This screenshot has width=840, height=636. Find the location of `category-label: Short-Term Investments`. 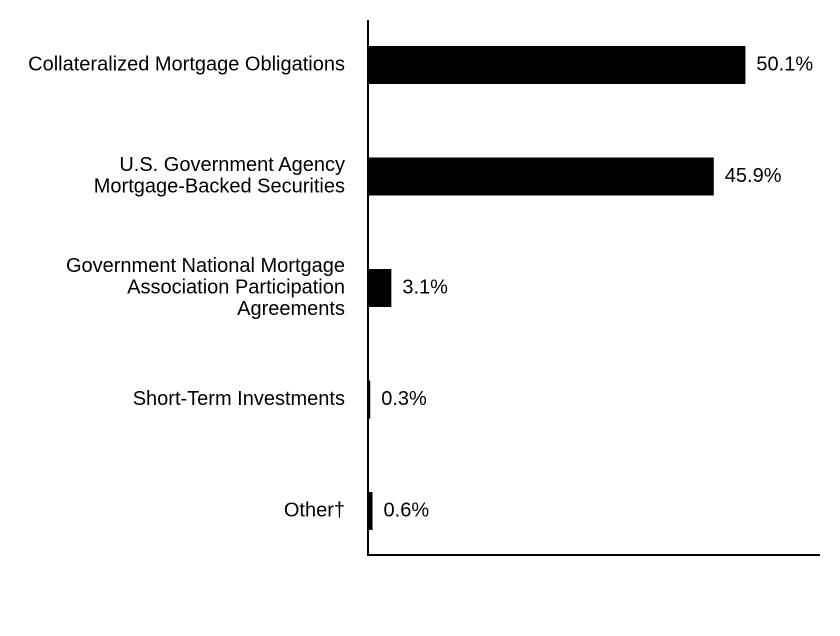

category-label: Short-Term Investments is located at coordinates (239, 399).